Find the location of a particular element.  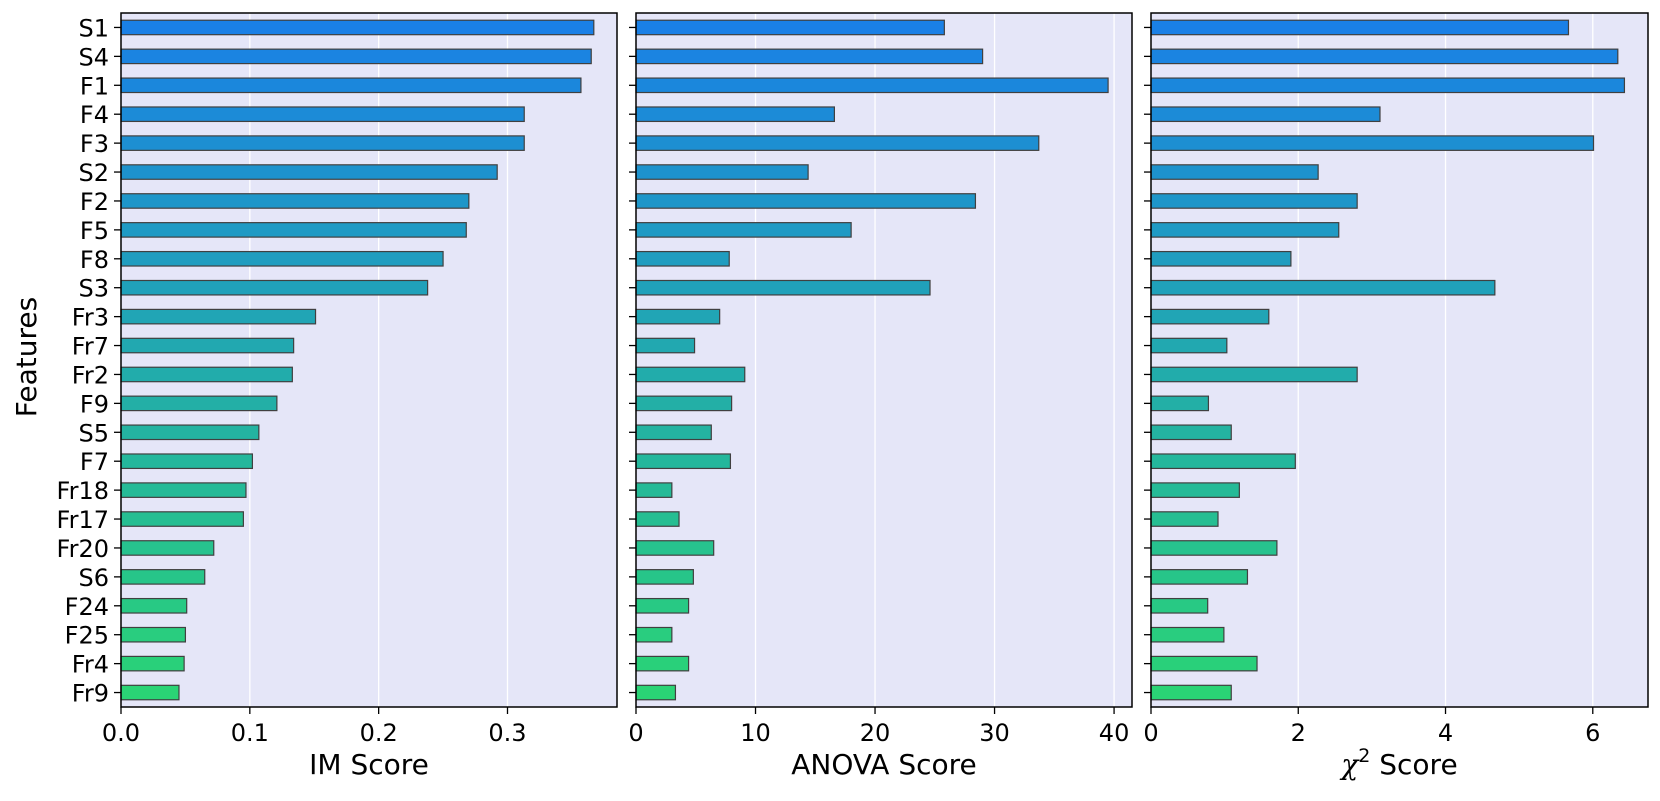

x-tick-label: 40 is located at coordinates (1114, 733).